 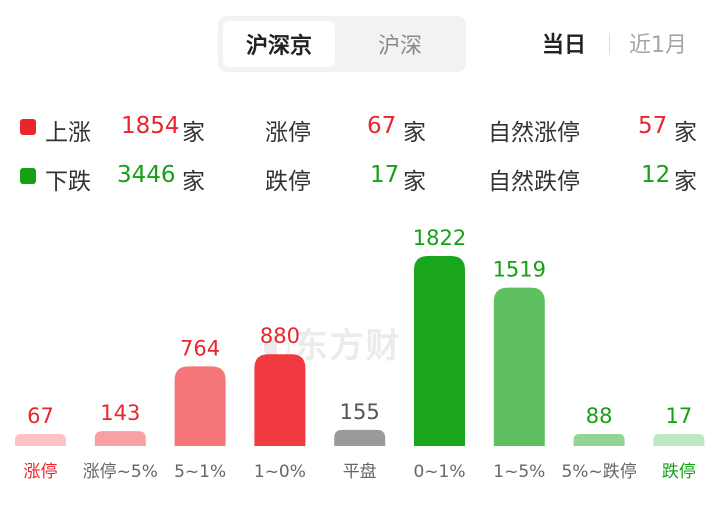 I want to click on category-label-5: 0~1%, so click(x=439, y=472).